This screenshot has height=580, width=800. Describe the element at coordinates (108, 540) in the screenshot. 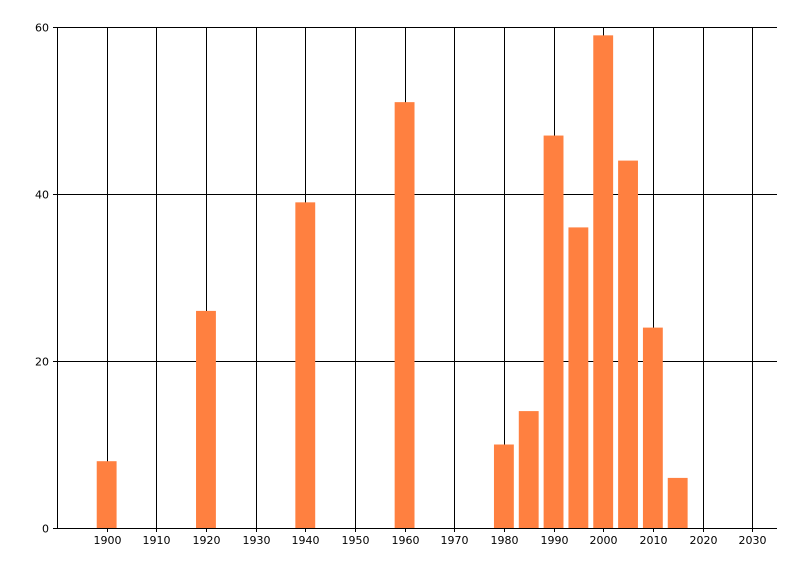

I see `x-tick-label: 1900` at that location.